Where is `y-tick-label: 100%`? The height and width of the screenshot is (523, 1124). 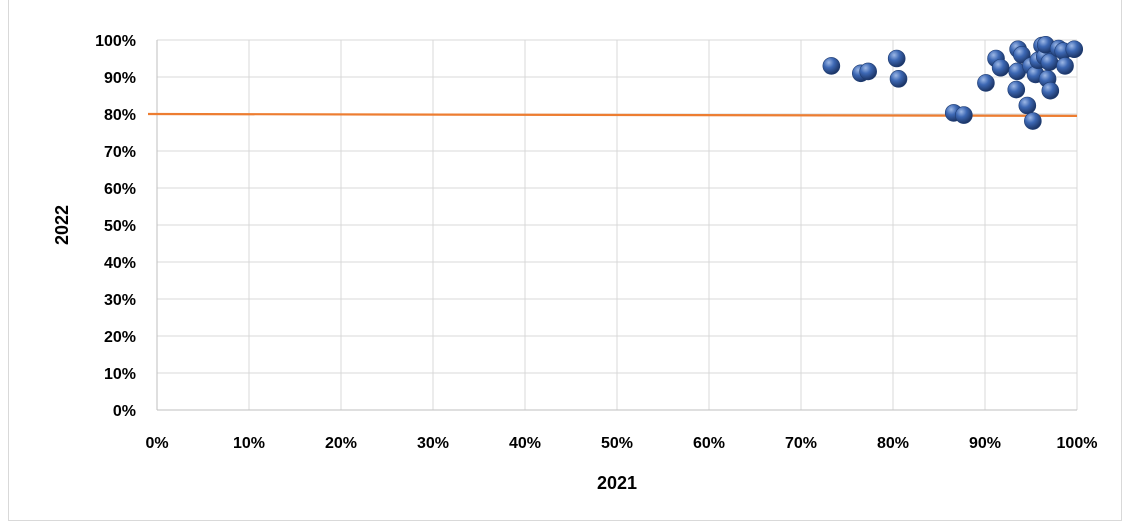 y-tick-label: 100% is located at coordinates (115, 41).